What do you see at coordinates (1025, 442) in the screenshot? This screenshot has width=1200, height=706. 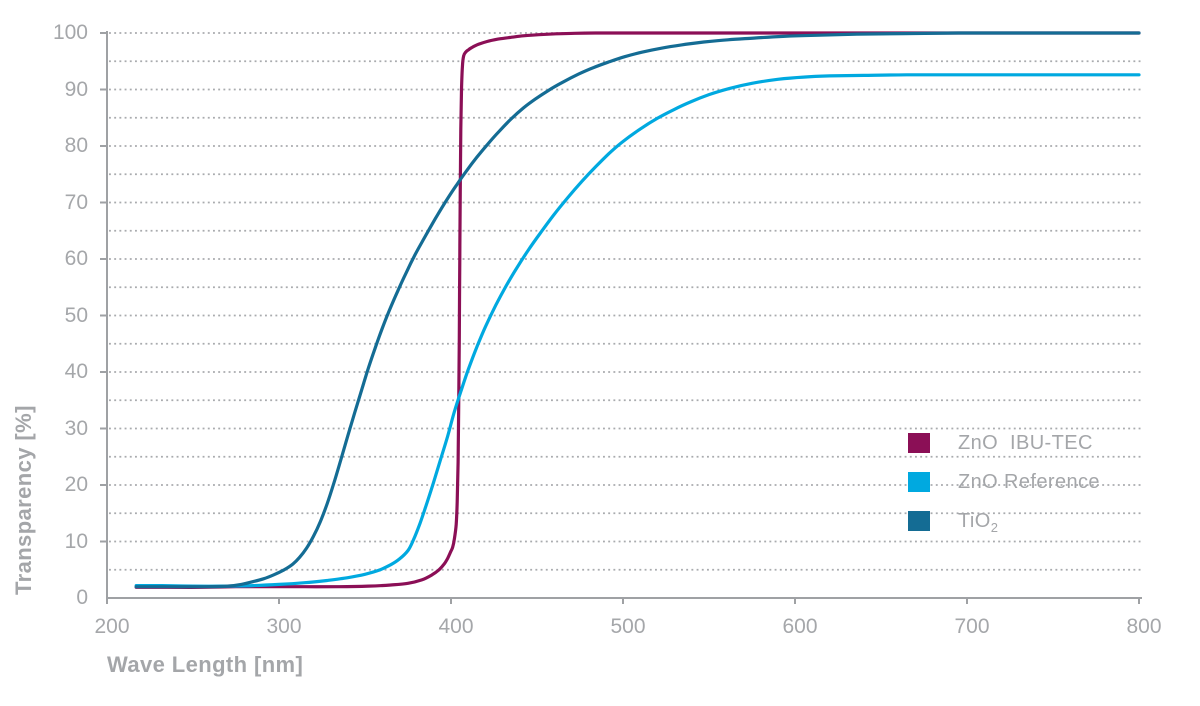 I see `legend-label-zno-ibu-tec: ZnO IBU-TEC` at bounding box center [1025, 442].